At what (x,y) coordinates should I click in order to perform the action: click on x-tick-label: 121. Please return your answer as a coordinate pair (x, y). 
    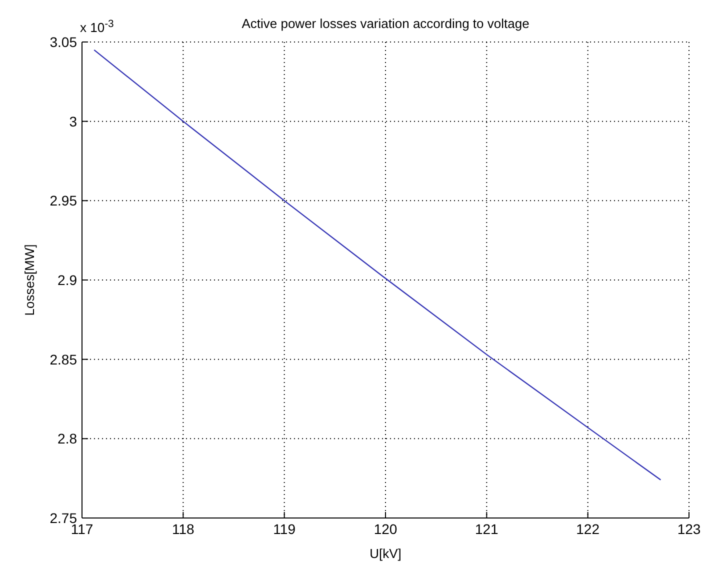
    Looking at the image, I should click on (486, 529).